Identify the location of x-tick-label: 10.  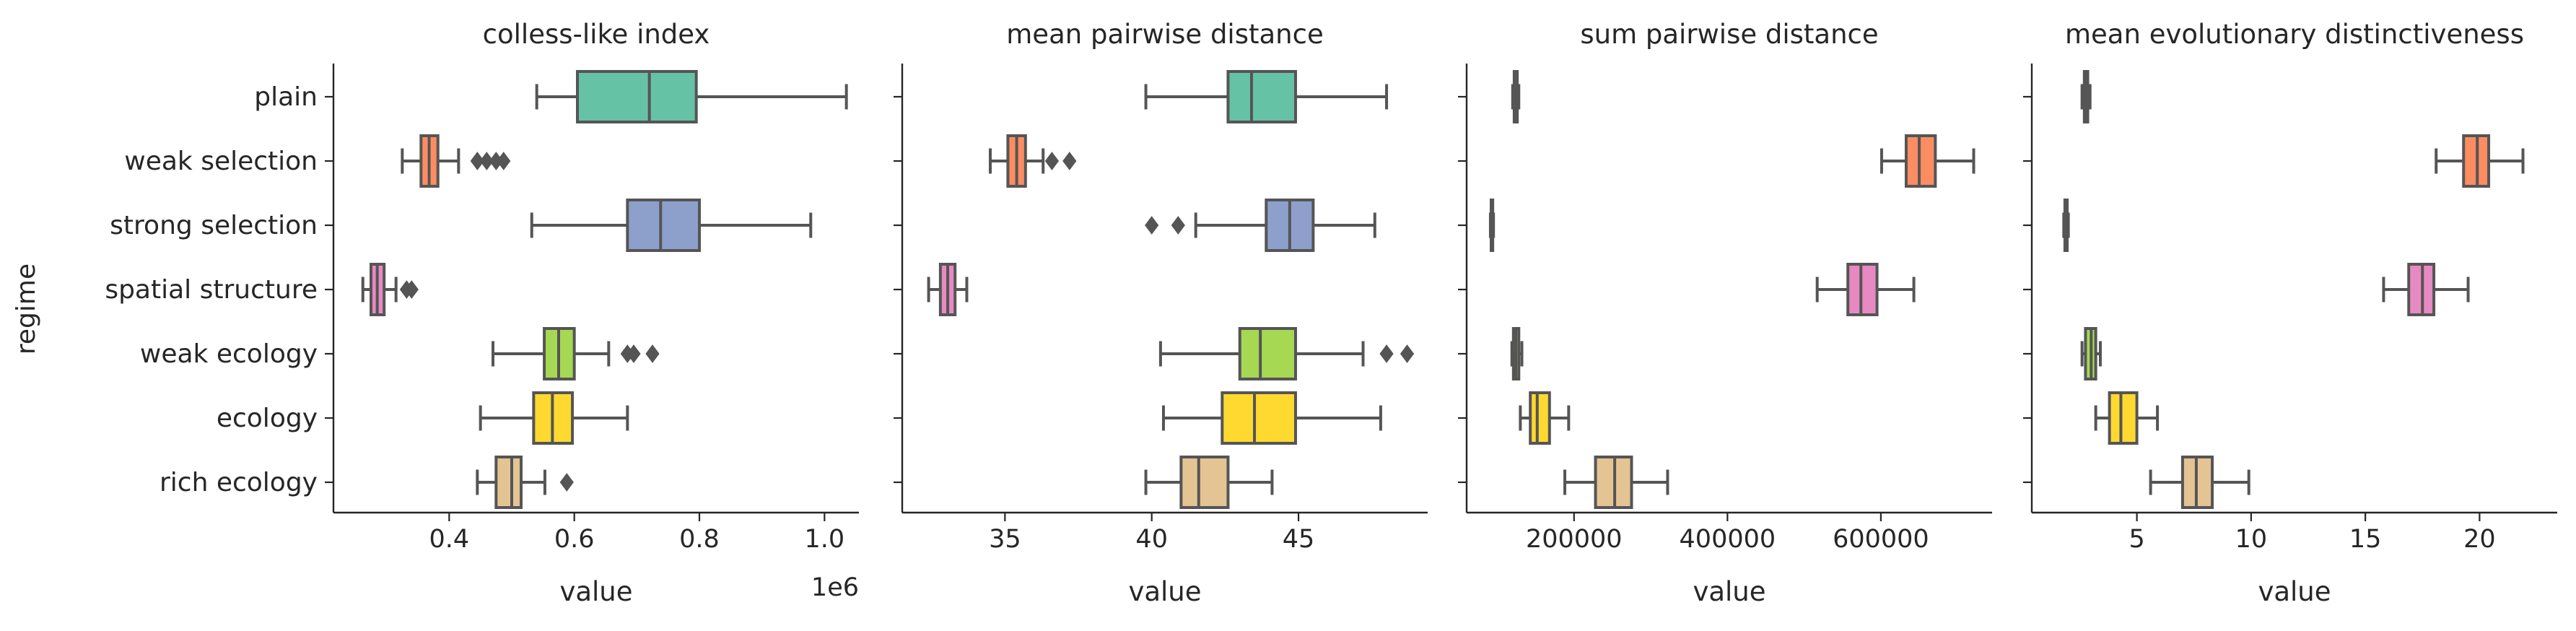
(2251, 539).